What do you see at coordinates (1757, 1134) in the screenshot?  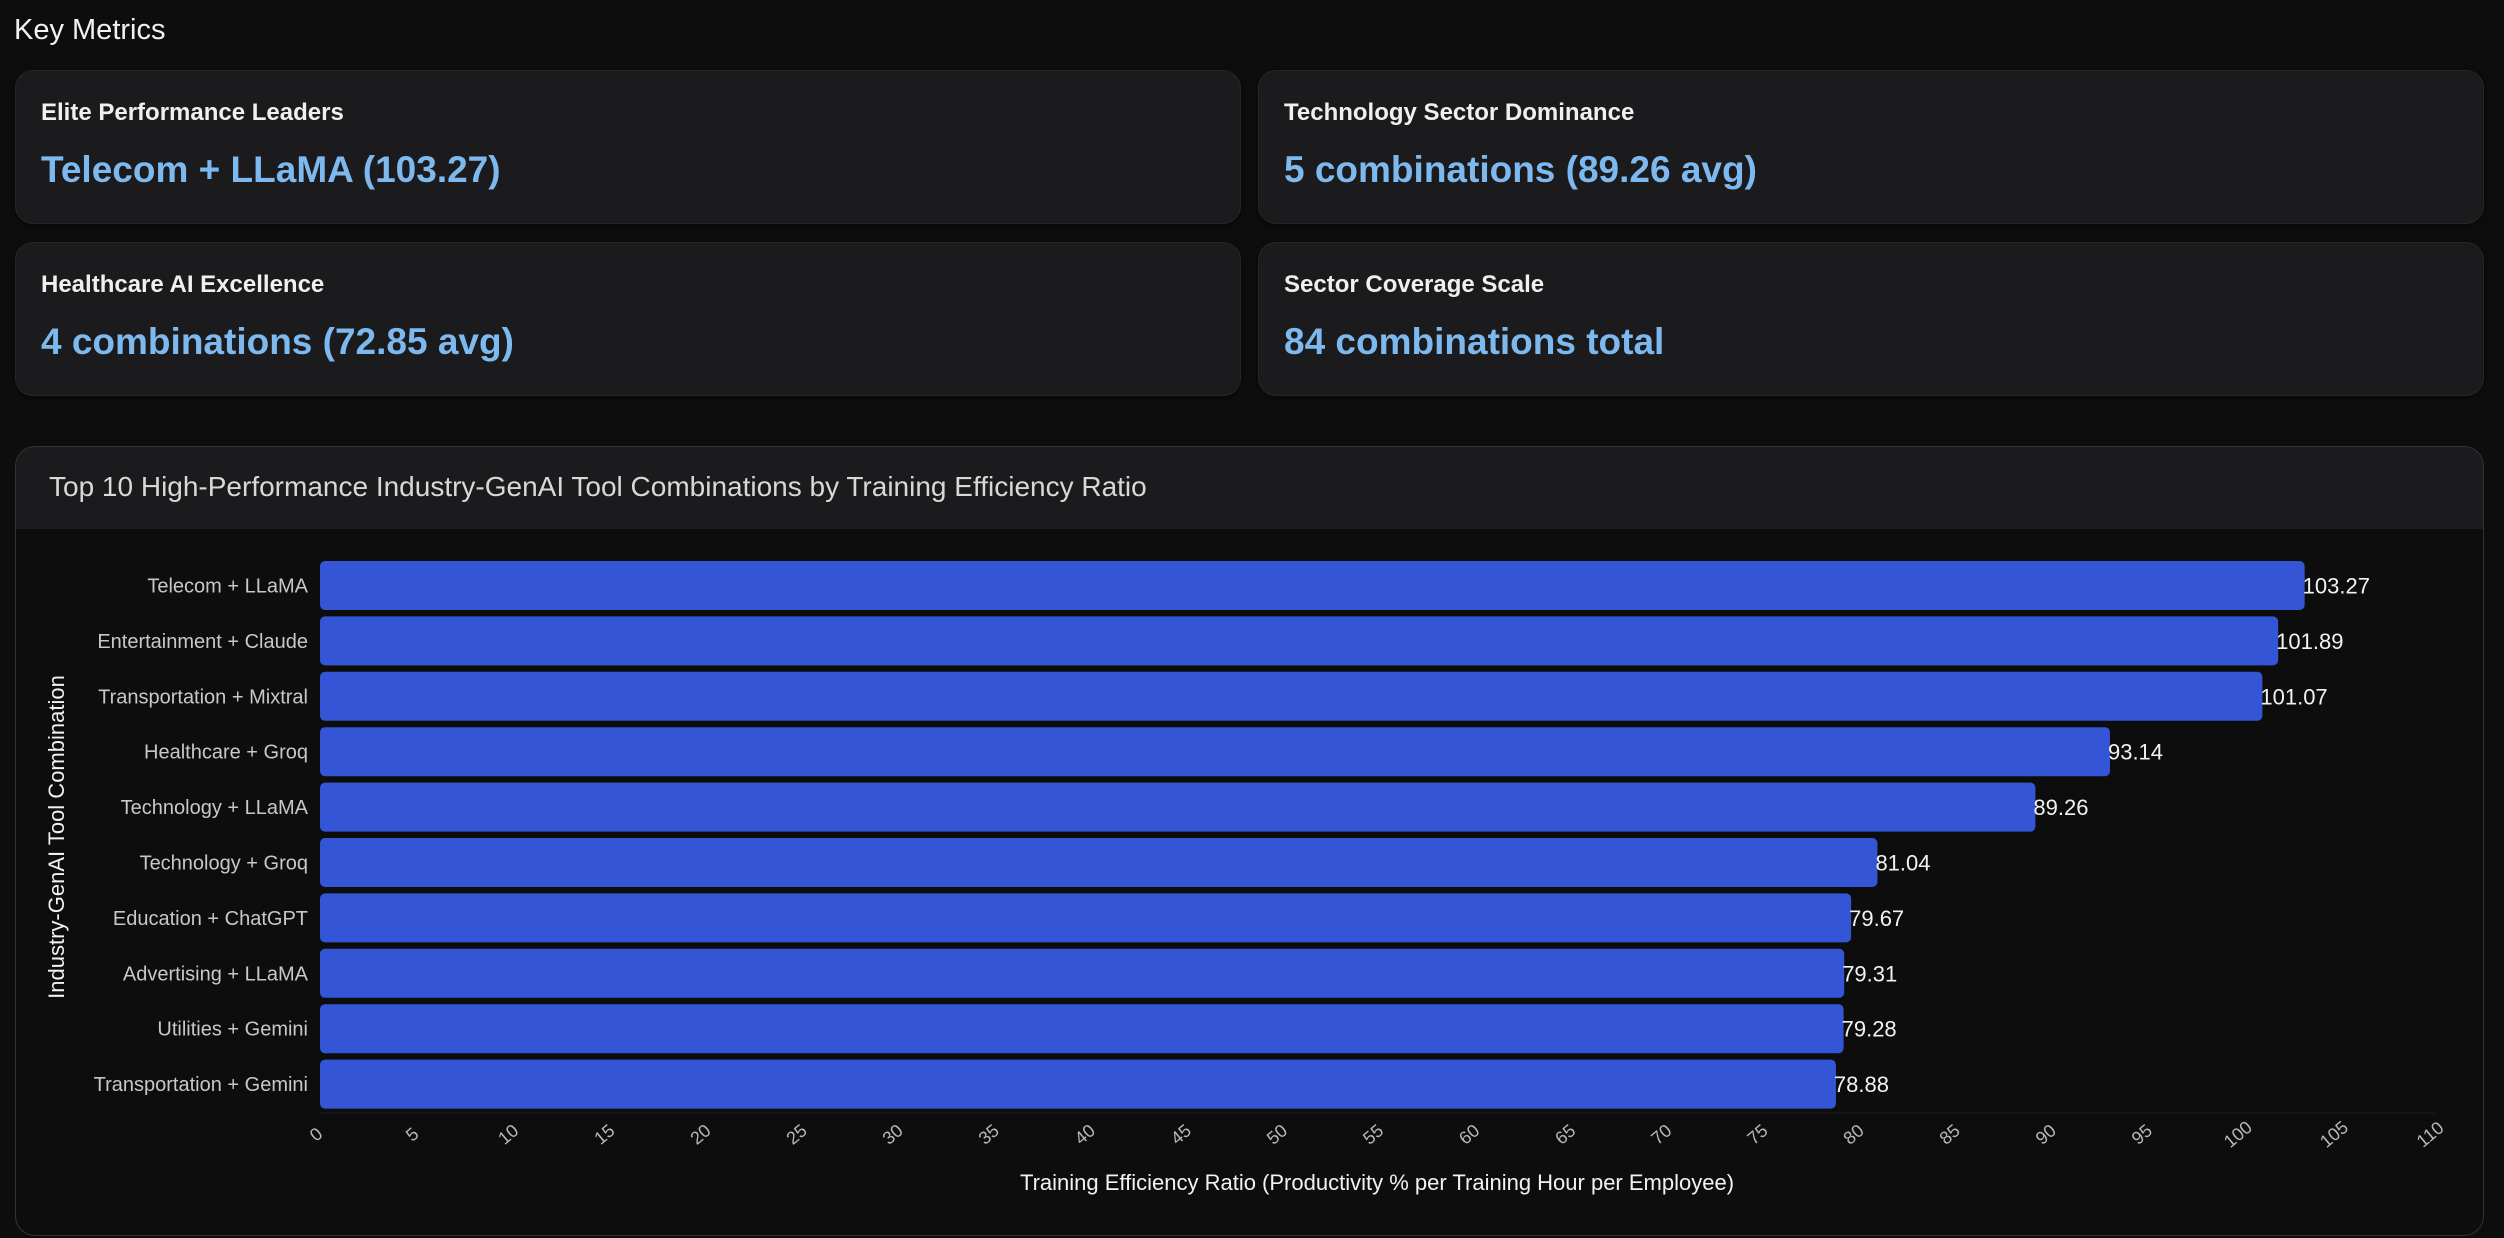 I see `x-tick-label: 75` at bounding box center [1757, 1134].